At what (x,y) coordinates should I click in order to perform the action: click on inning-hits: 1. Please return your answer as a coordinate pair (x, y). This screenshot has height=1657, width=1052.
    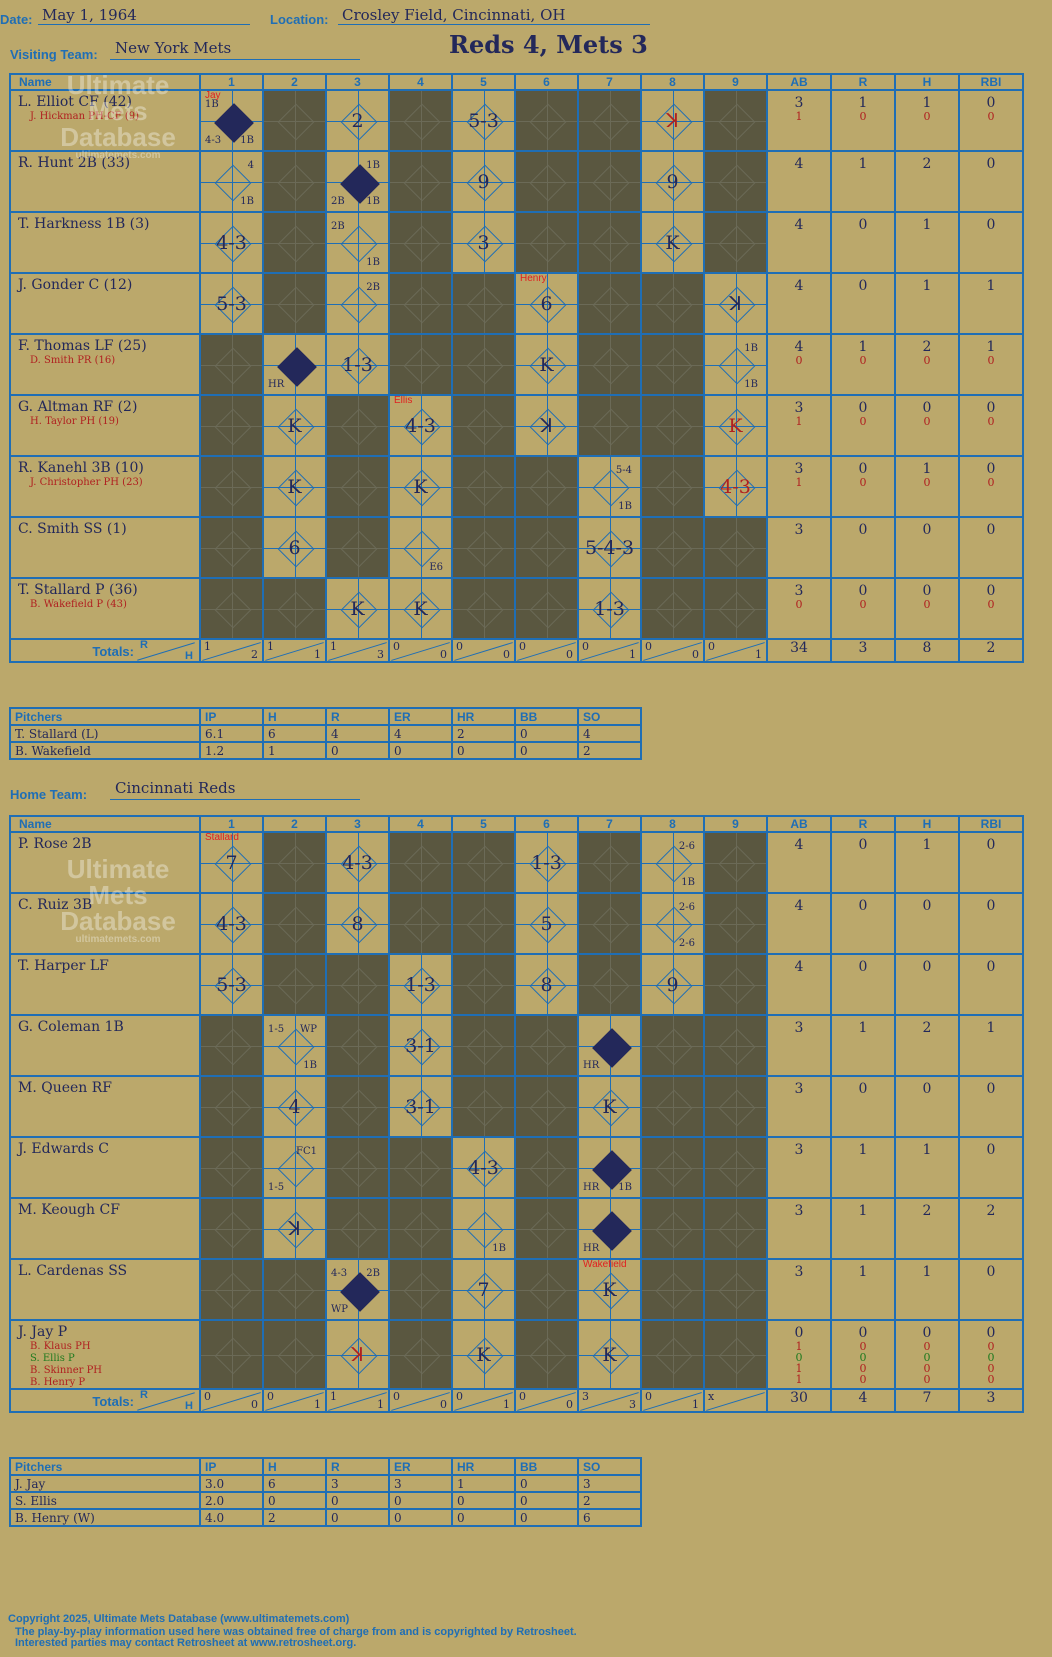
    Looking at the image, I should click on (758, 654).